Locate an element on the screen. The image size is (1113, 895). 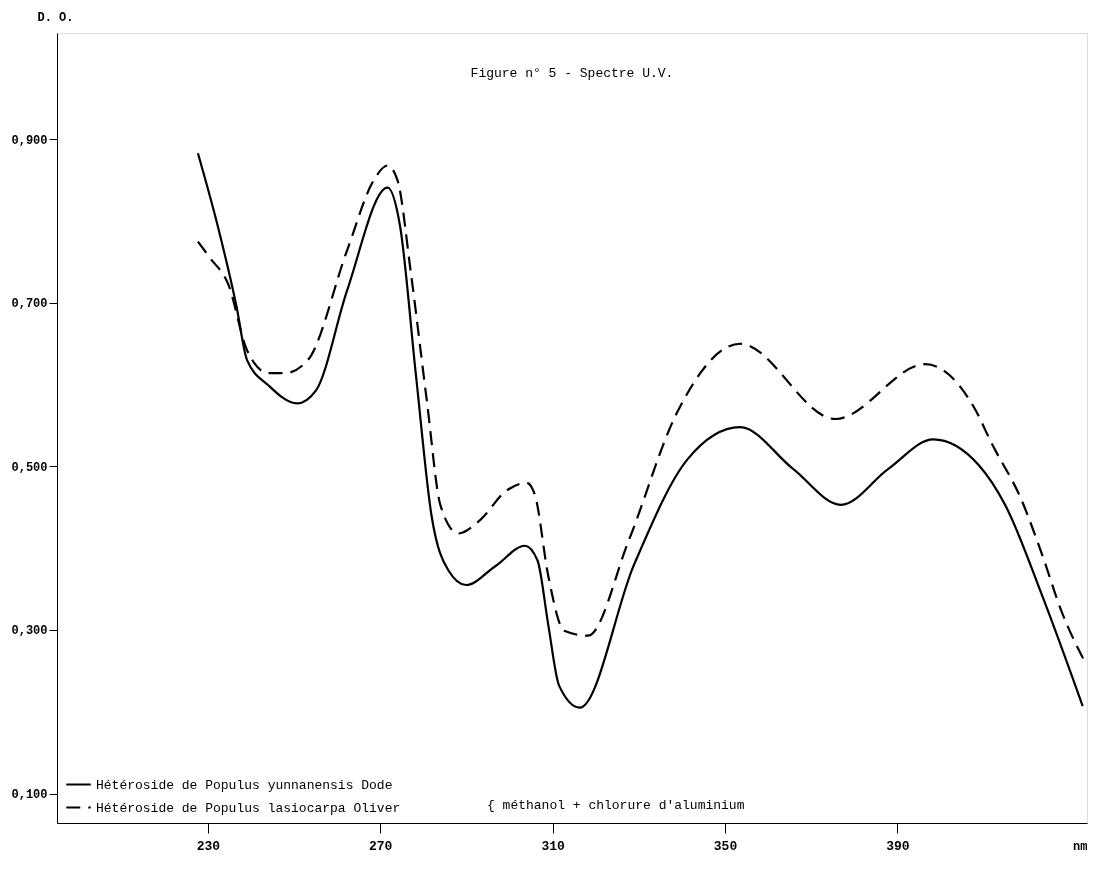
x-tick-label: 230 is located at coordinates (208, 846).